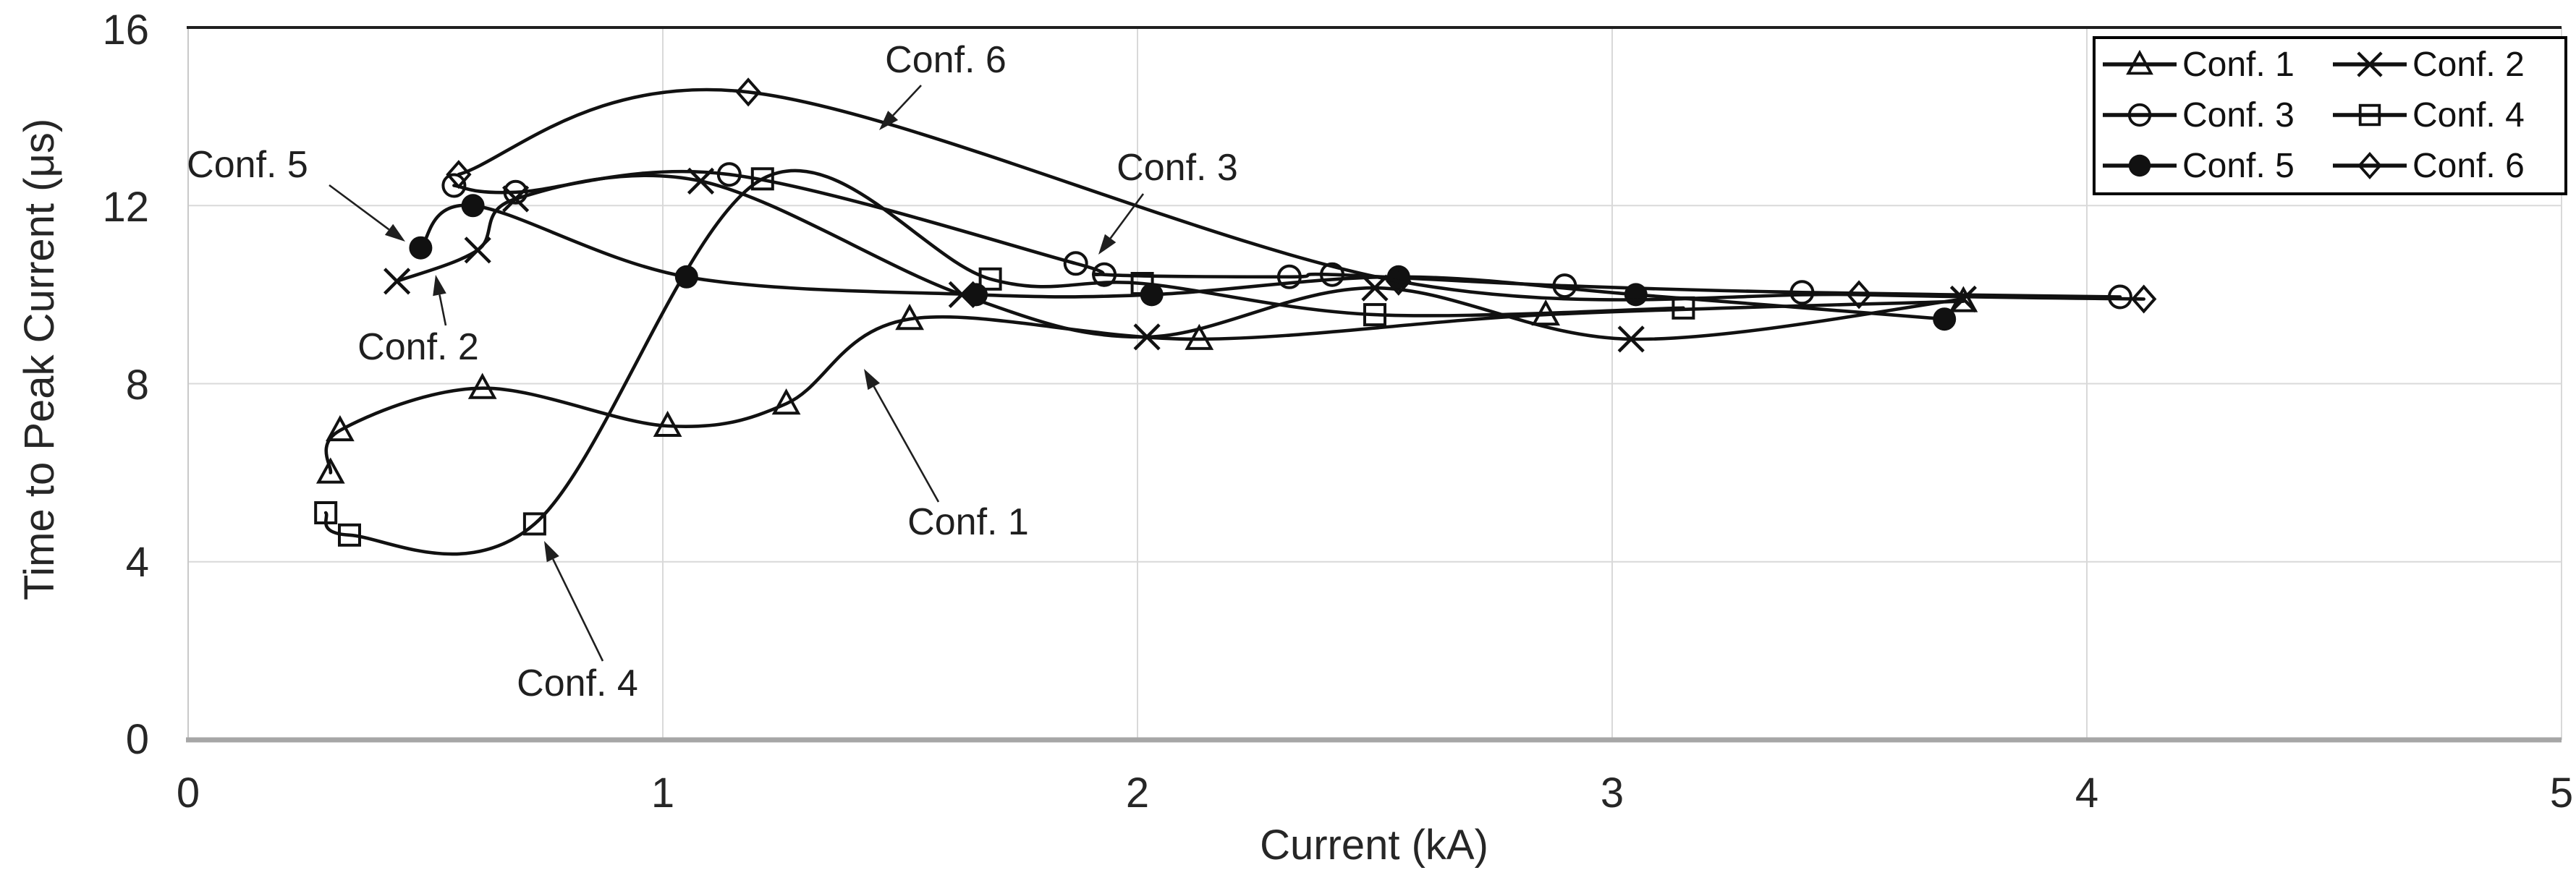 Image resolution: width=2576 pixels, height=878 pixels. I want to click on legend-marker-x-icon, so click(2370, 64).